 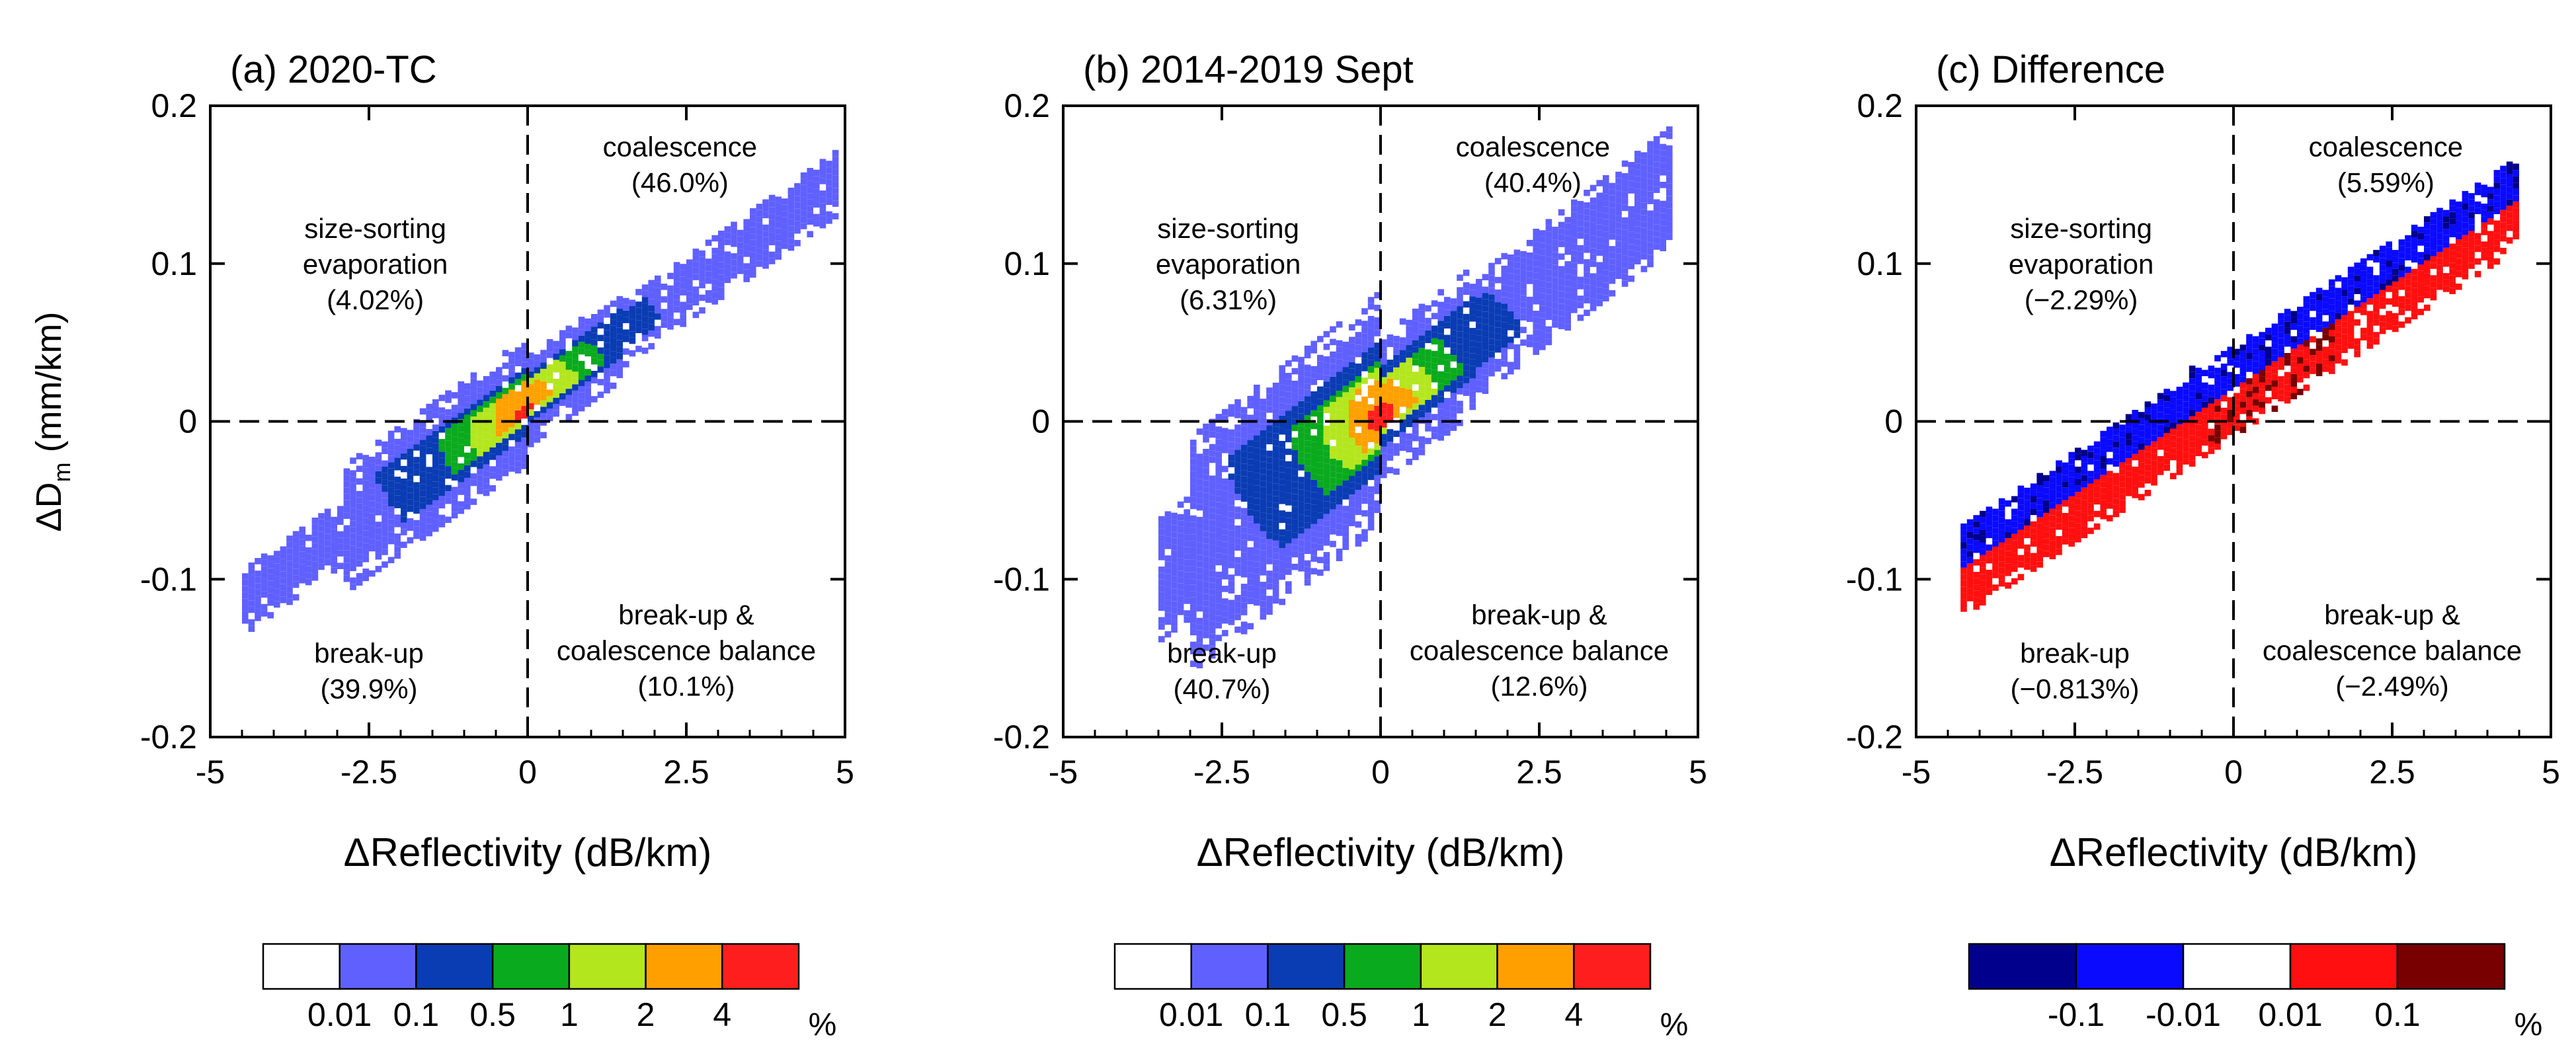 I want to click on colorbar-unit: %, so click(x=823, y=1024).